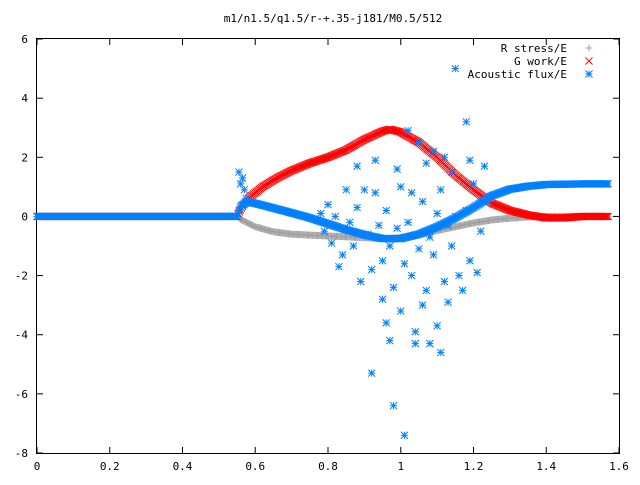  I want to click on x-tick-label: 1.6, so click(619, 466).